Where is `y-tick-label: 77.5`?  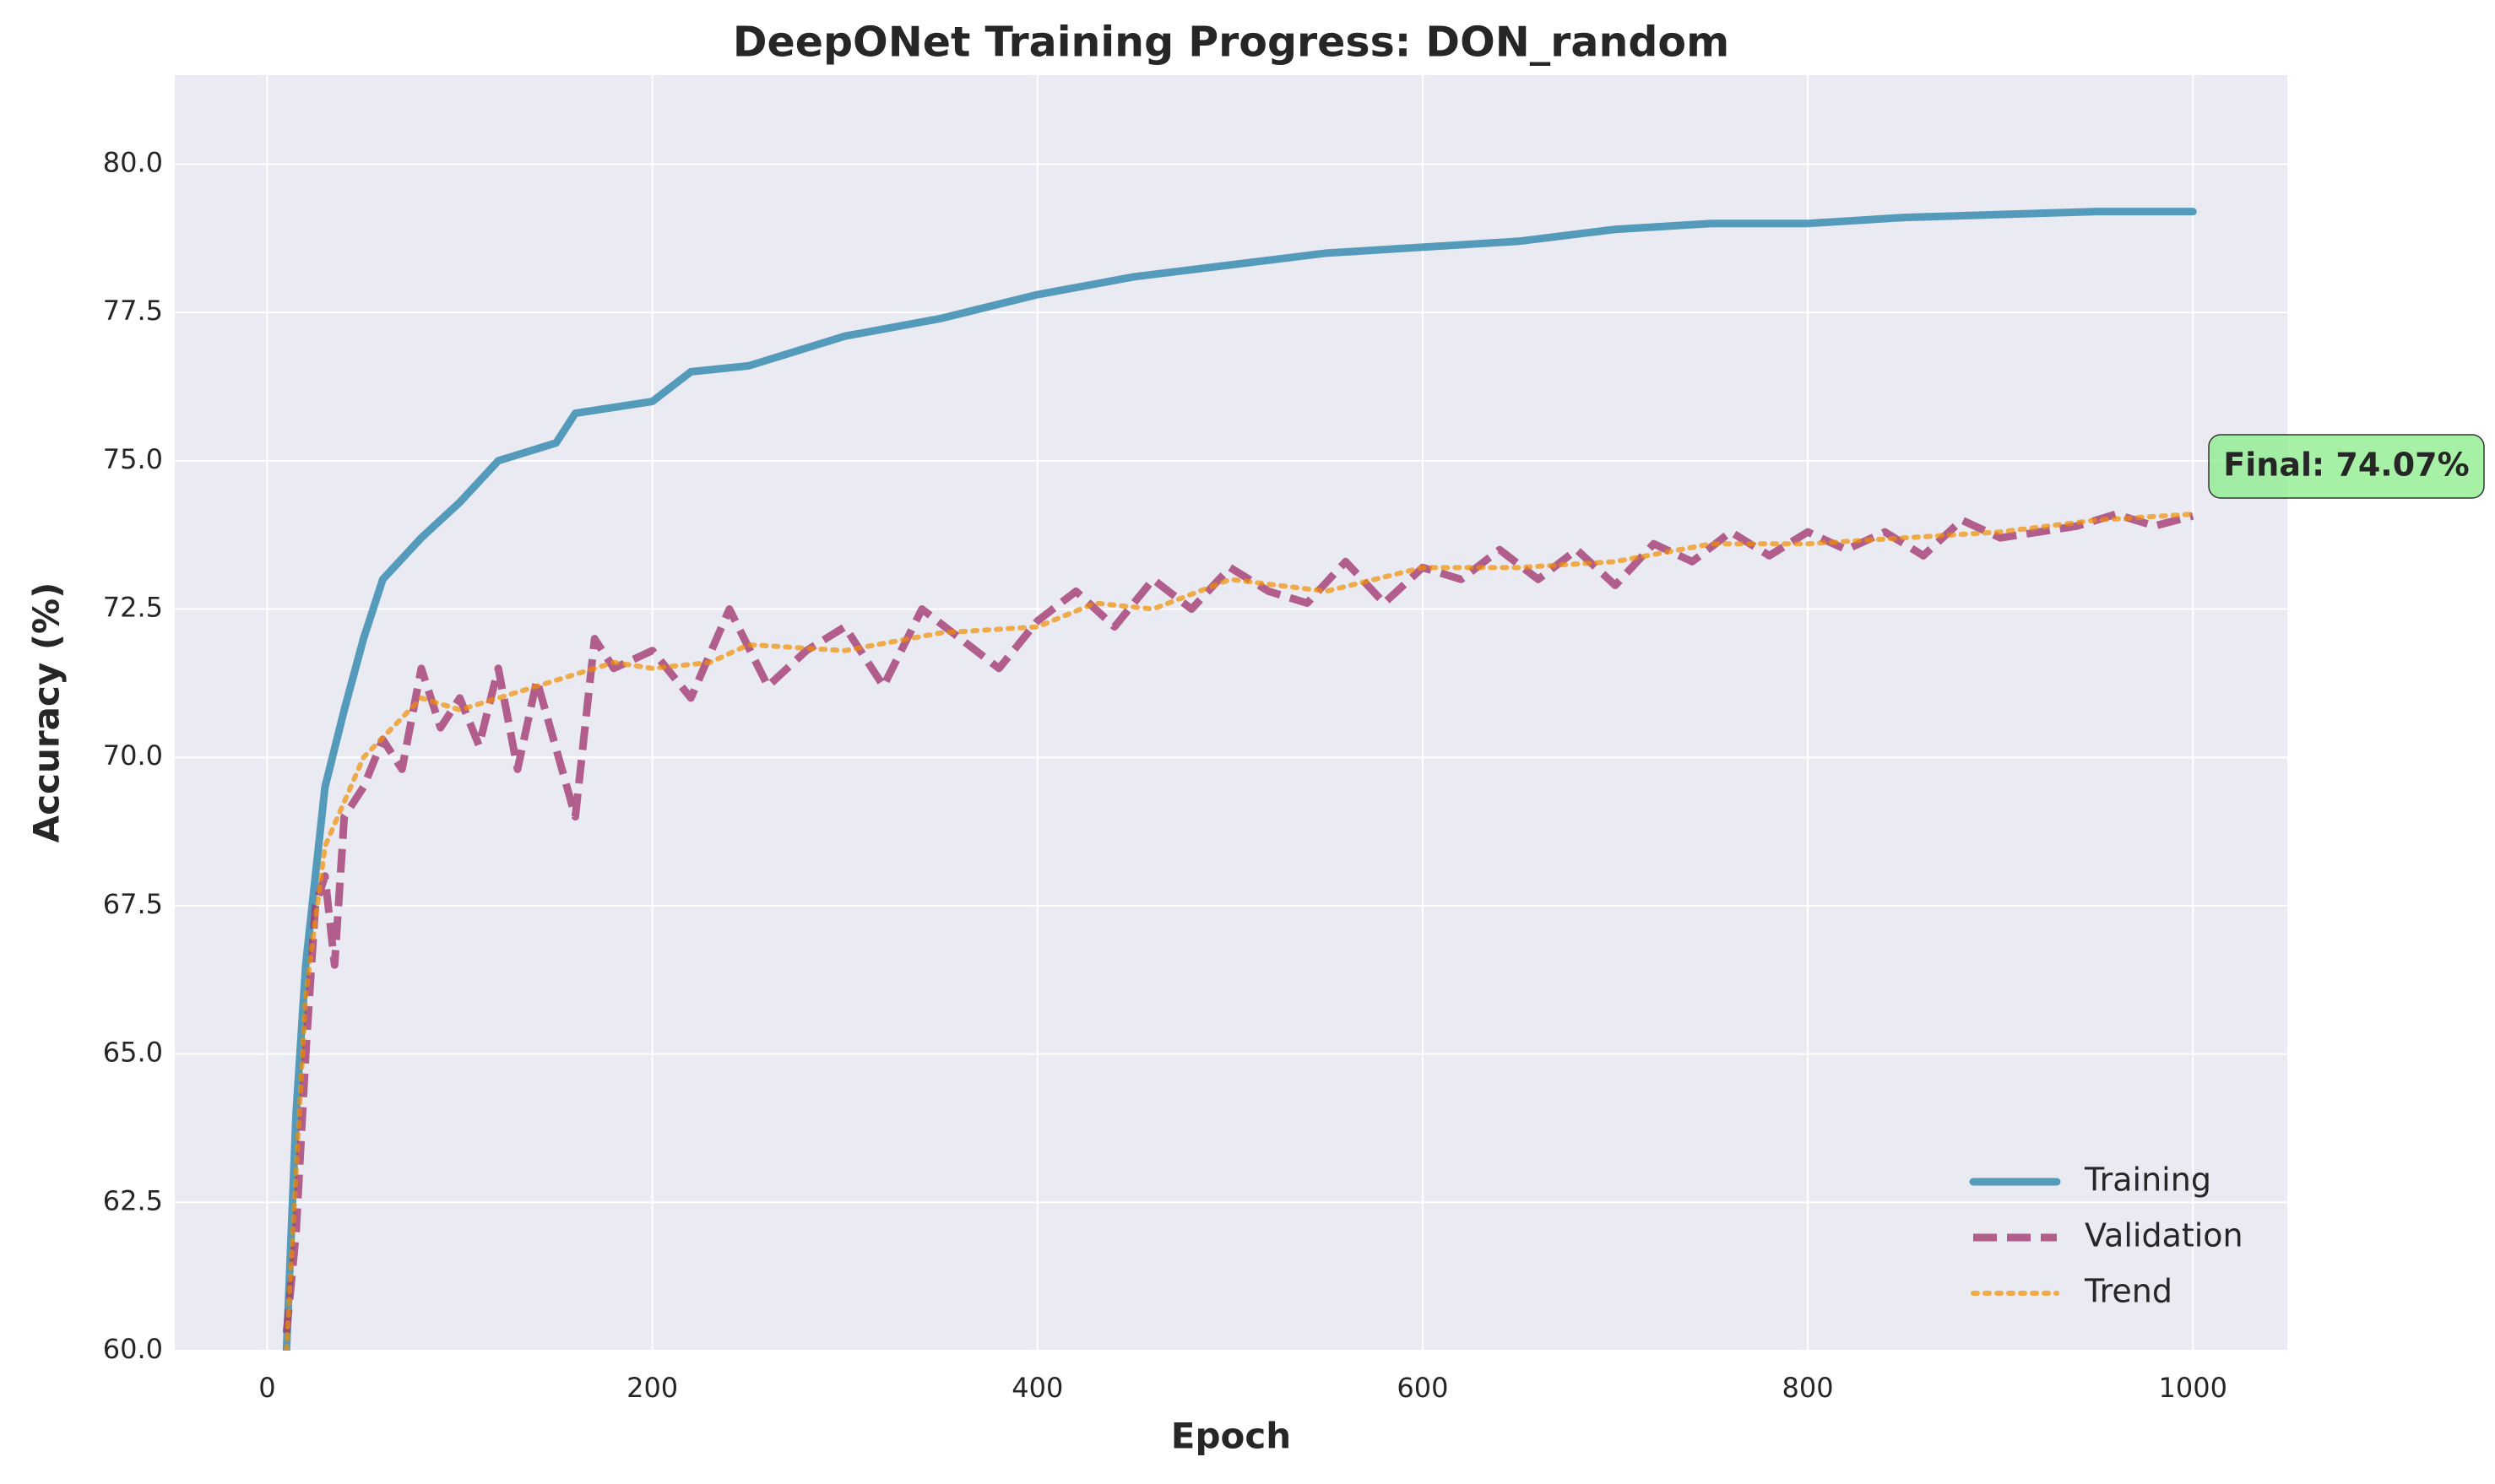 y-tick-label: 77.5 is located at coordinates (133, 311).